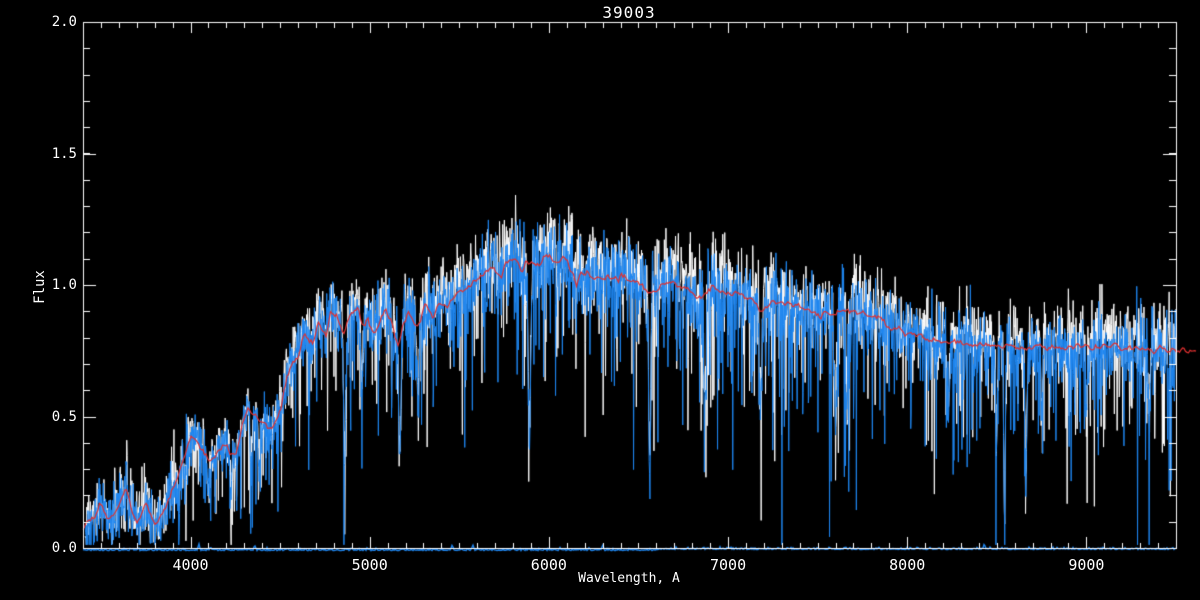 Image resolution: width=1200 pixels, height=600 pixels. What do you see at coordinates (548, 565) in the screenshot?
I see `x-tick-label: 6000` at bounding box center [548, 565].